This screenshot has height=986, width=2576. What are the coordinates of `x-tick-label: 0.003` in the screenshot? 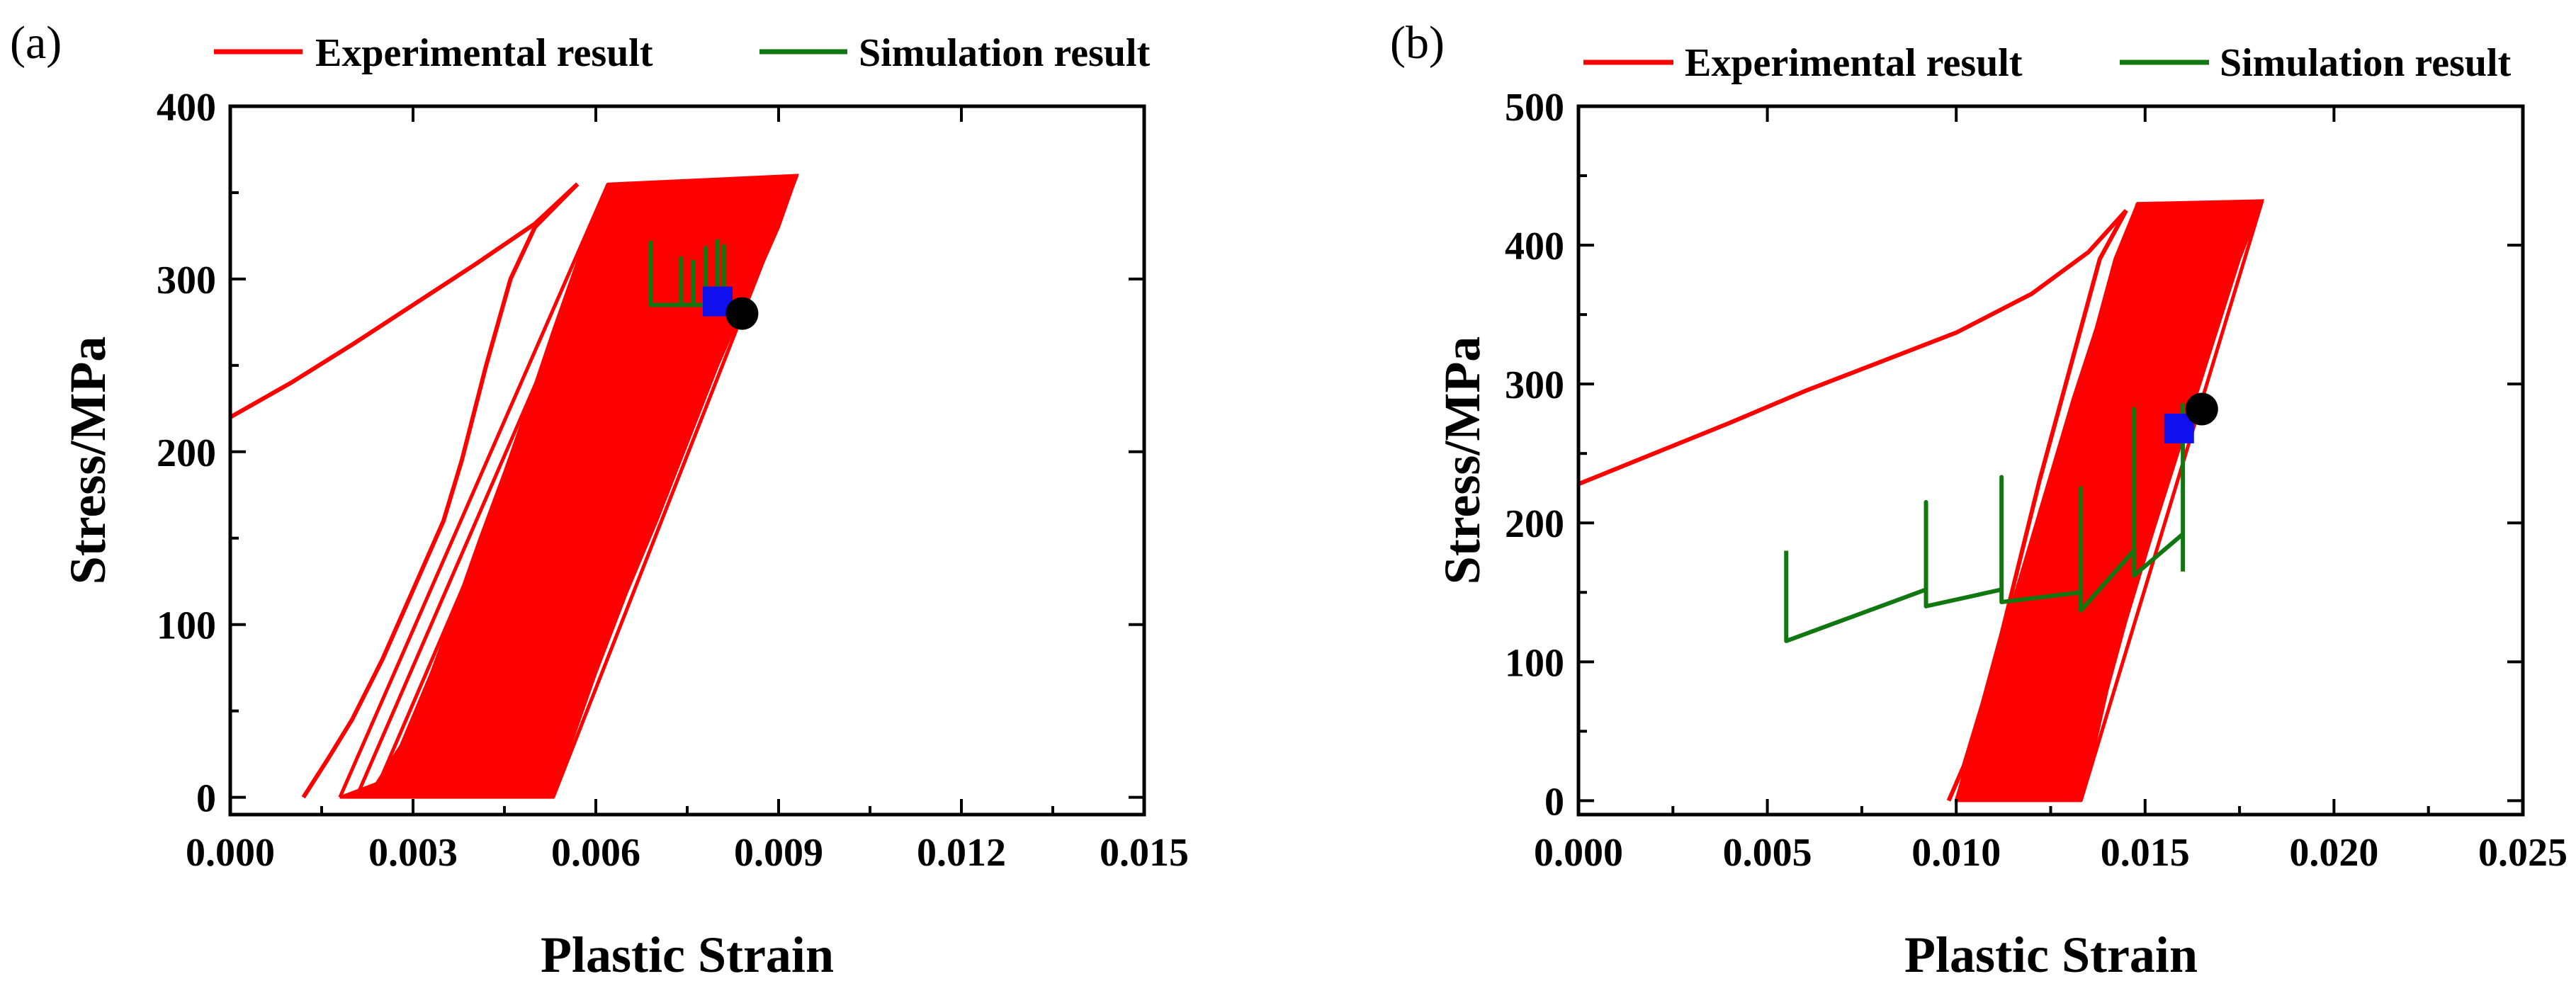 It's located at (413, 853).